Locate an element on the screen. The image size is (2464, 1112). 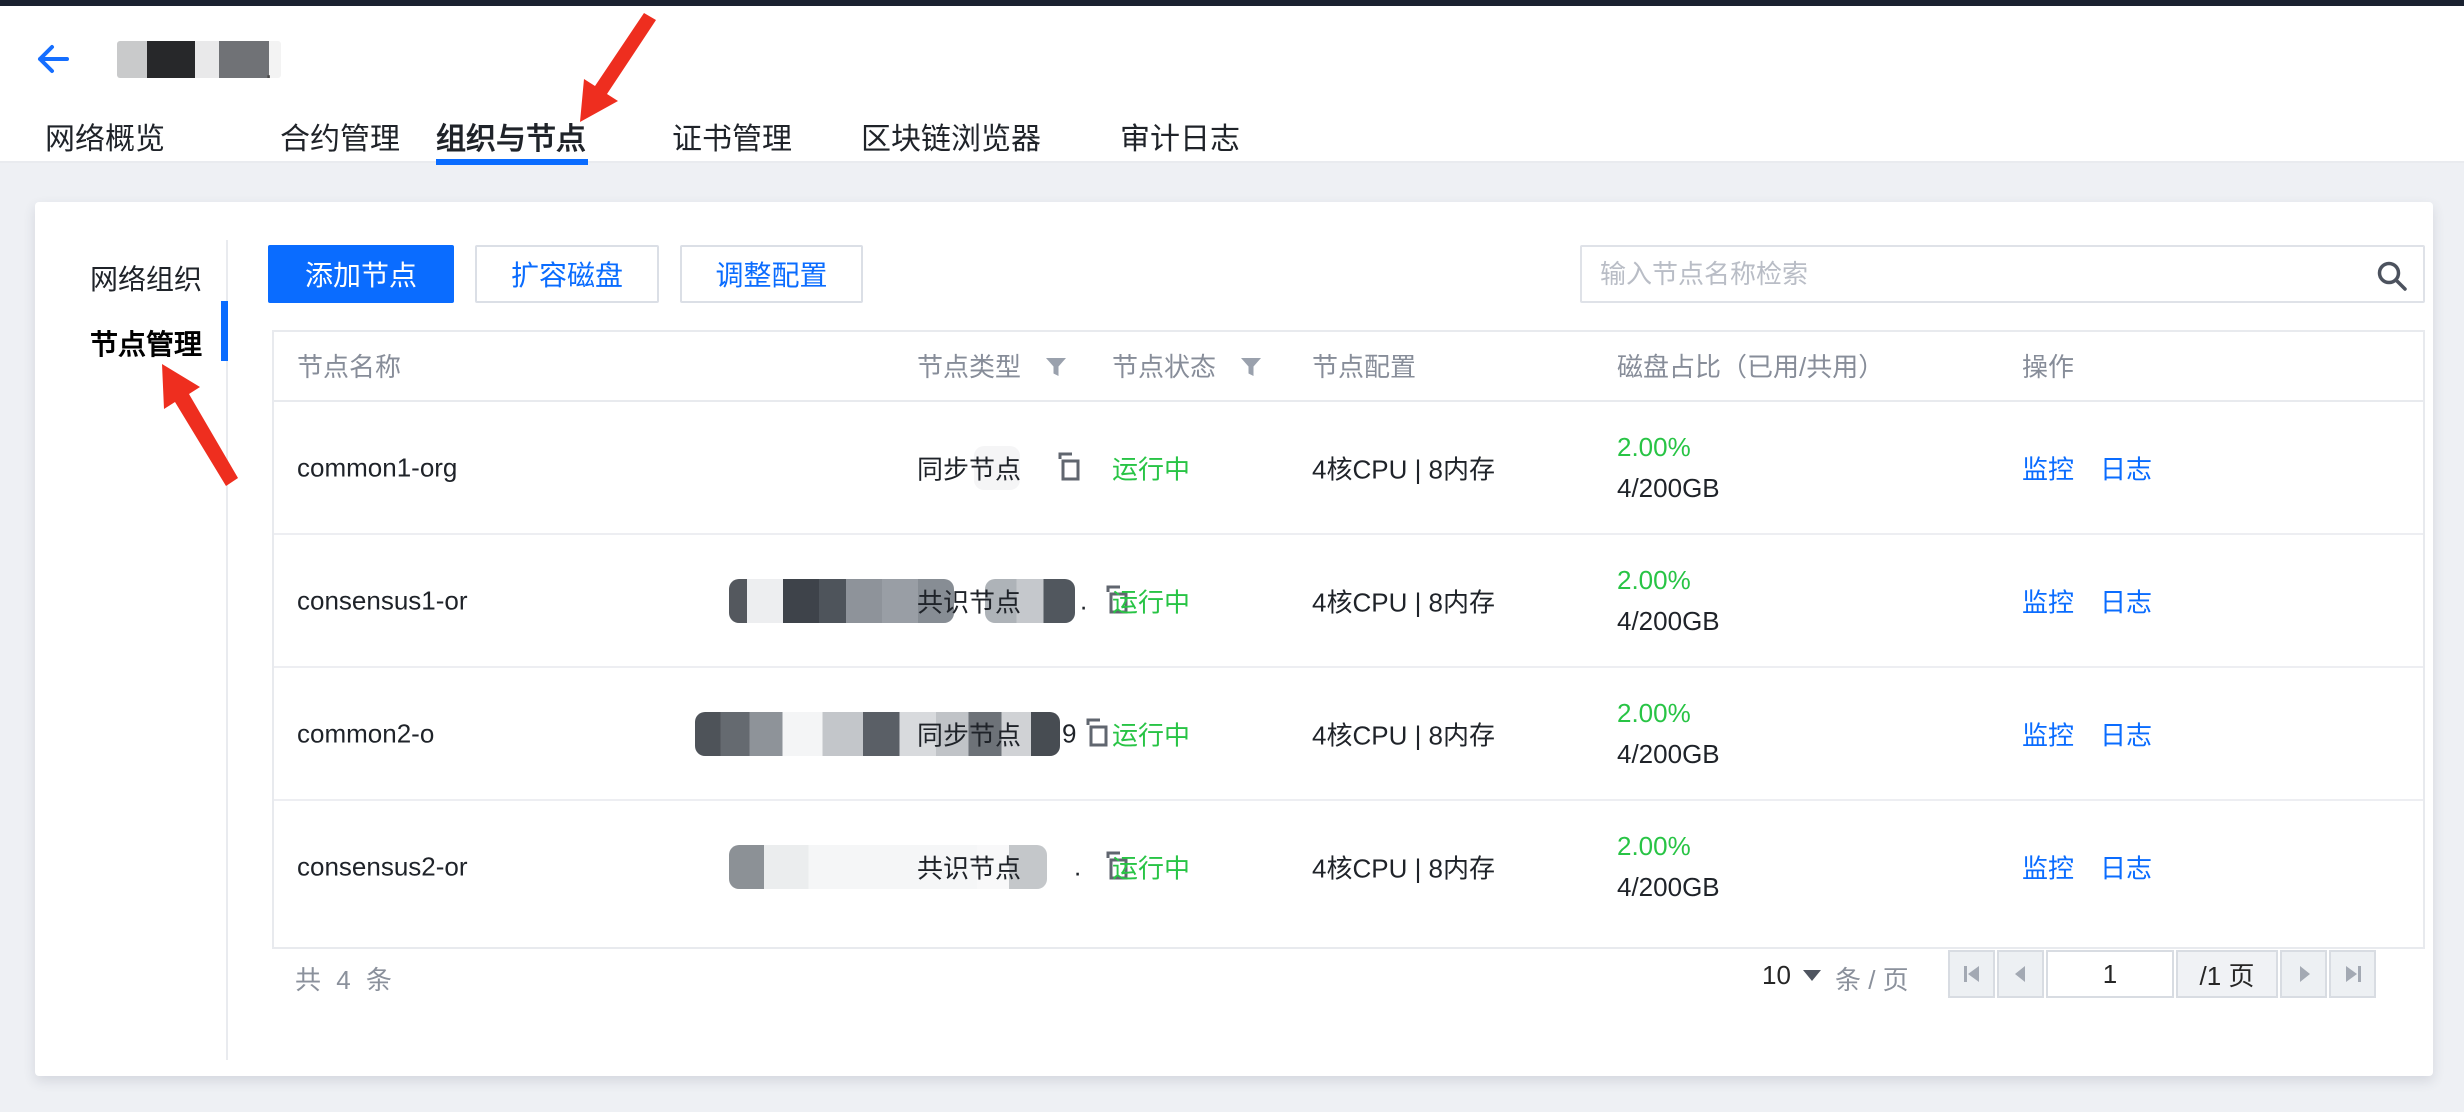
sidebar-item-network-org: 网络组织 is located at coordinates (146, 279).